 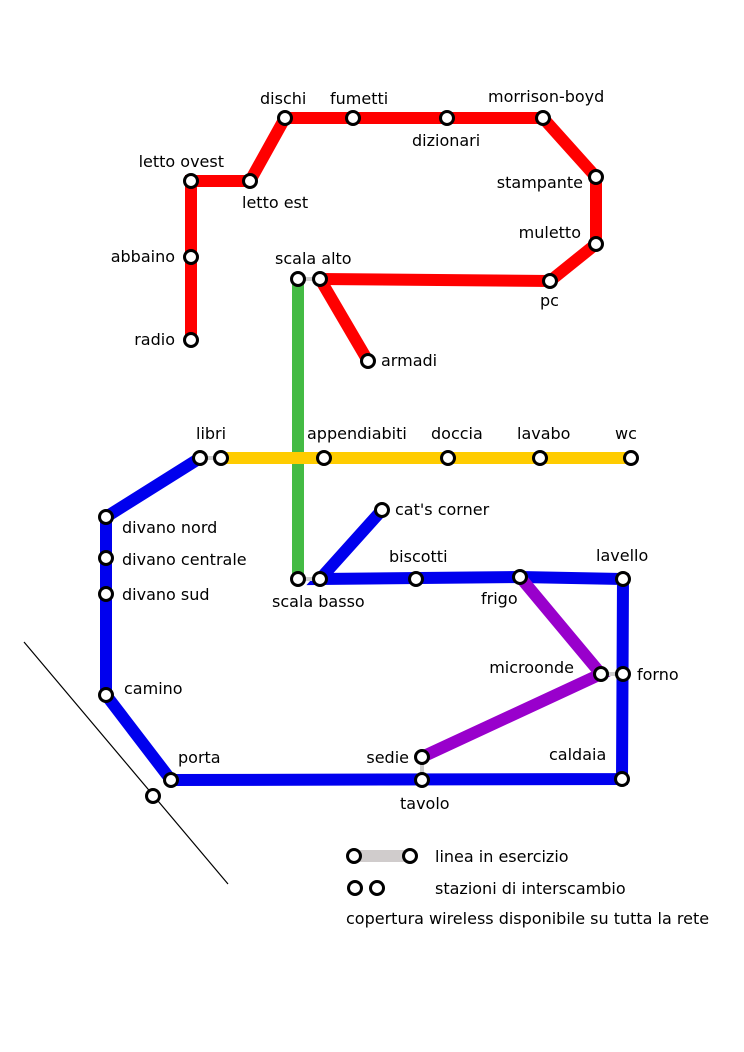 I want to click on wall-line, so click(x=126, y=763).